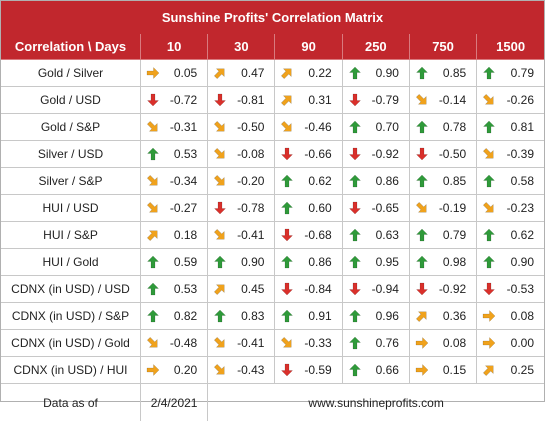 This screenshot has height=421, width=545. Describe the element at coordinates (250, 100) in the screenshot. I see `correlation-value: -0.81` at that location.